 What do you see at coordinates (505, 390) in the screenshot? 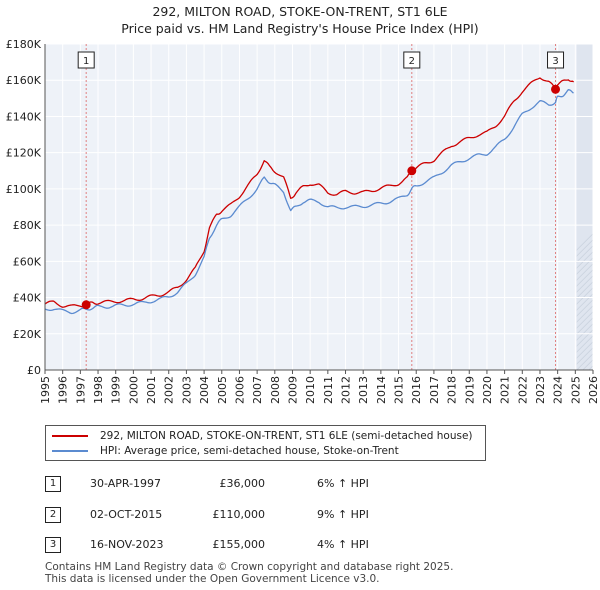
I see `x-tick-label: 2021` at bounding box center [505, 390].